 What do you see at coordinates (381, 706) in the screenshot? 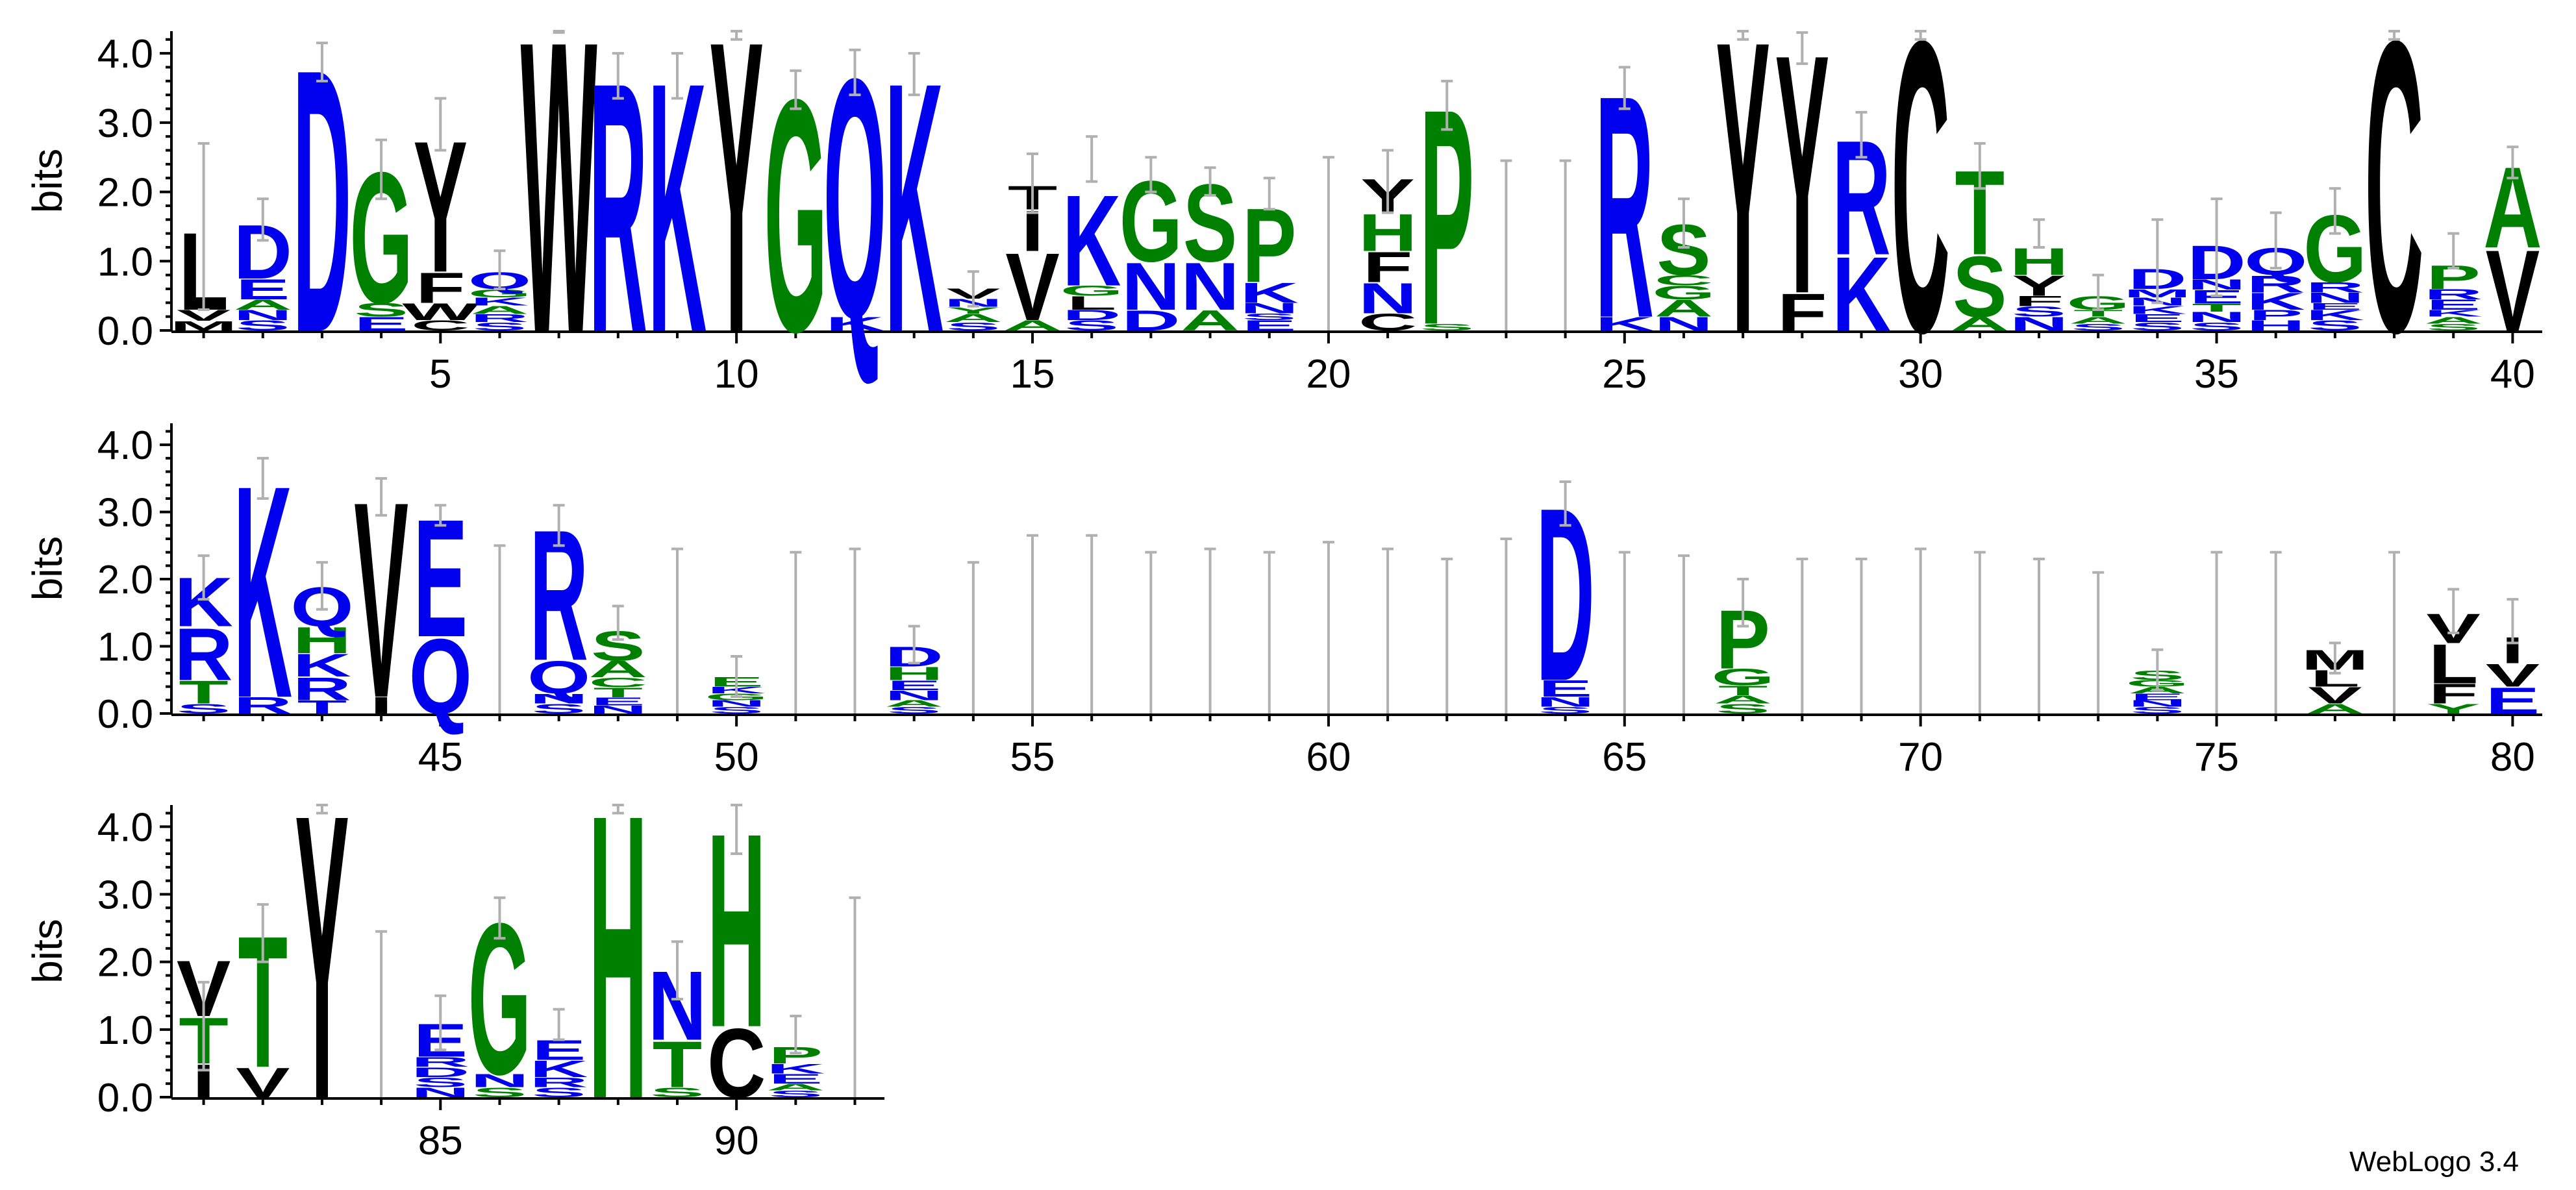
I see `logo-letter: I` at bounding box center [381, 706].